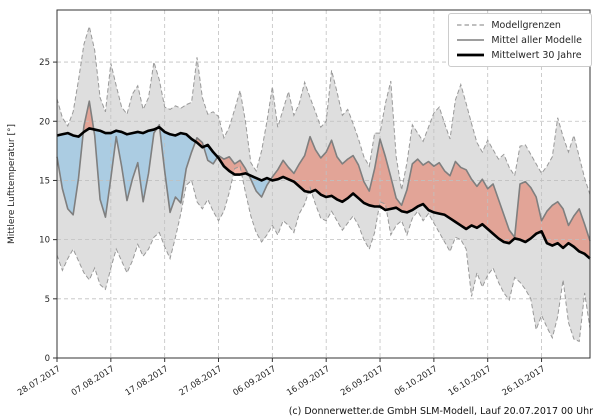 This screenshot has height=420, width=600. What do you see at coordinates (471, 55) in the screenshot?
I see `black-line-sample-icon` at bounding box center [471, 55].